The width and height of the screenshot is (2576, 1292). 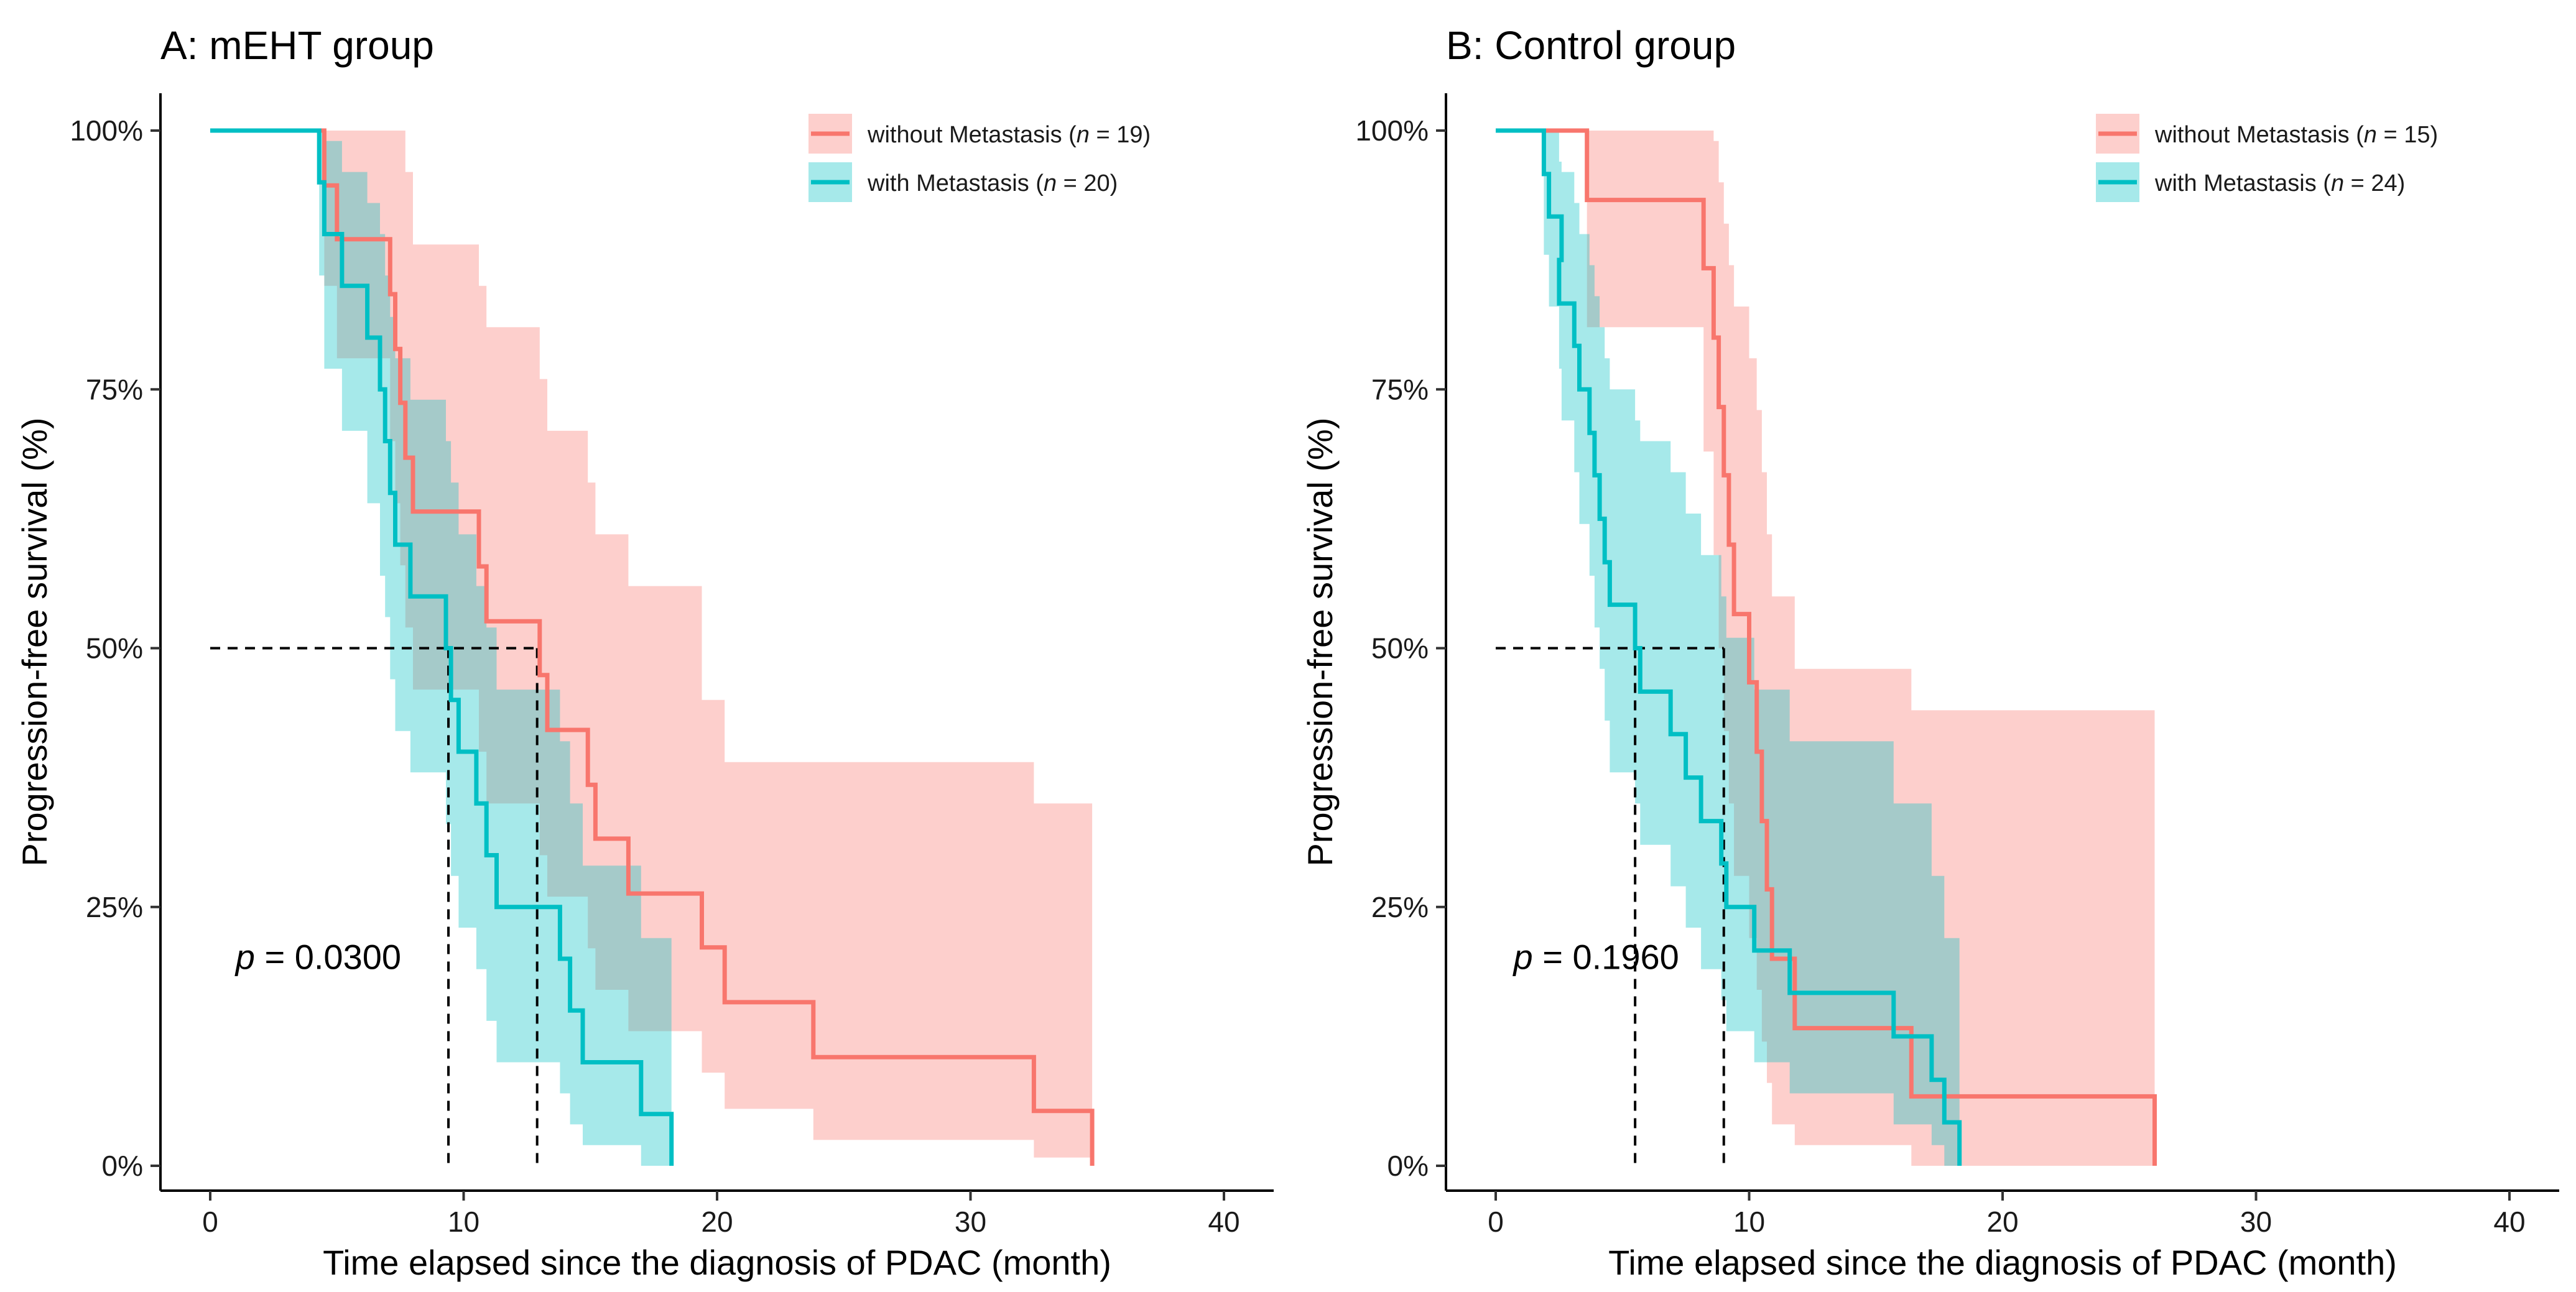 I want to click on legend-label-suffix: = 24), so click(x=2374, y=183).